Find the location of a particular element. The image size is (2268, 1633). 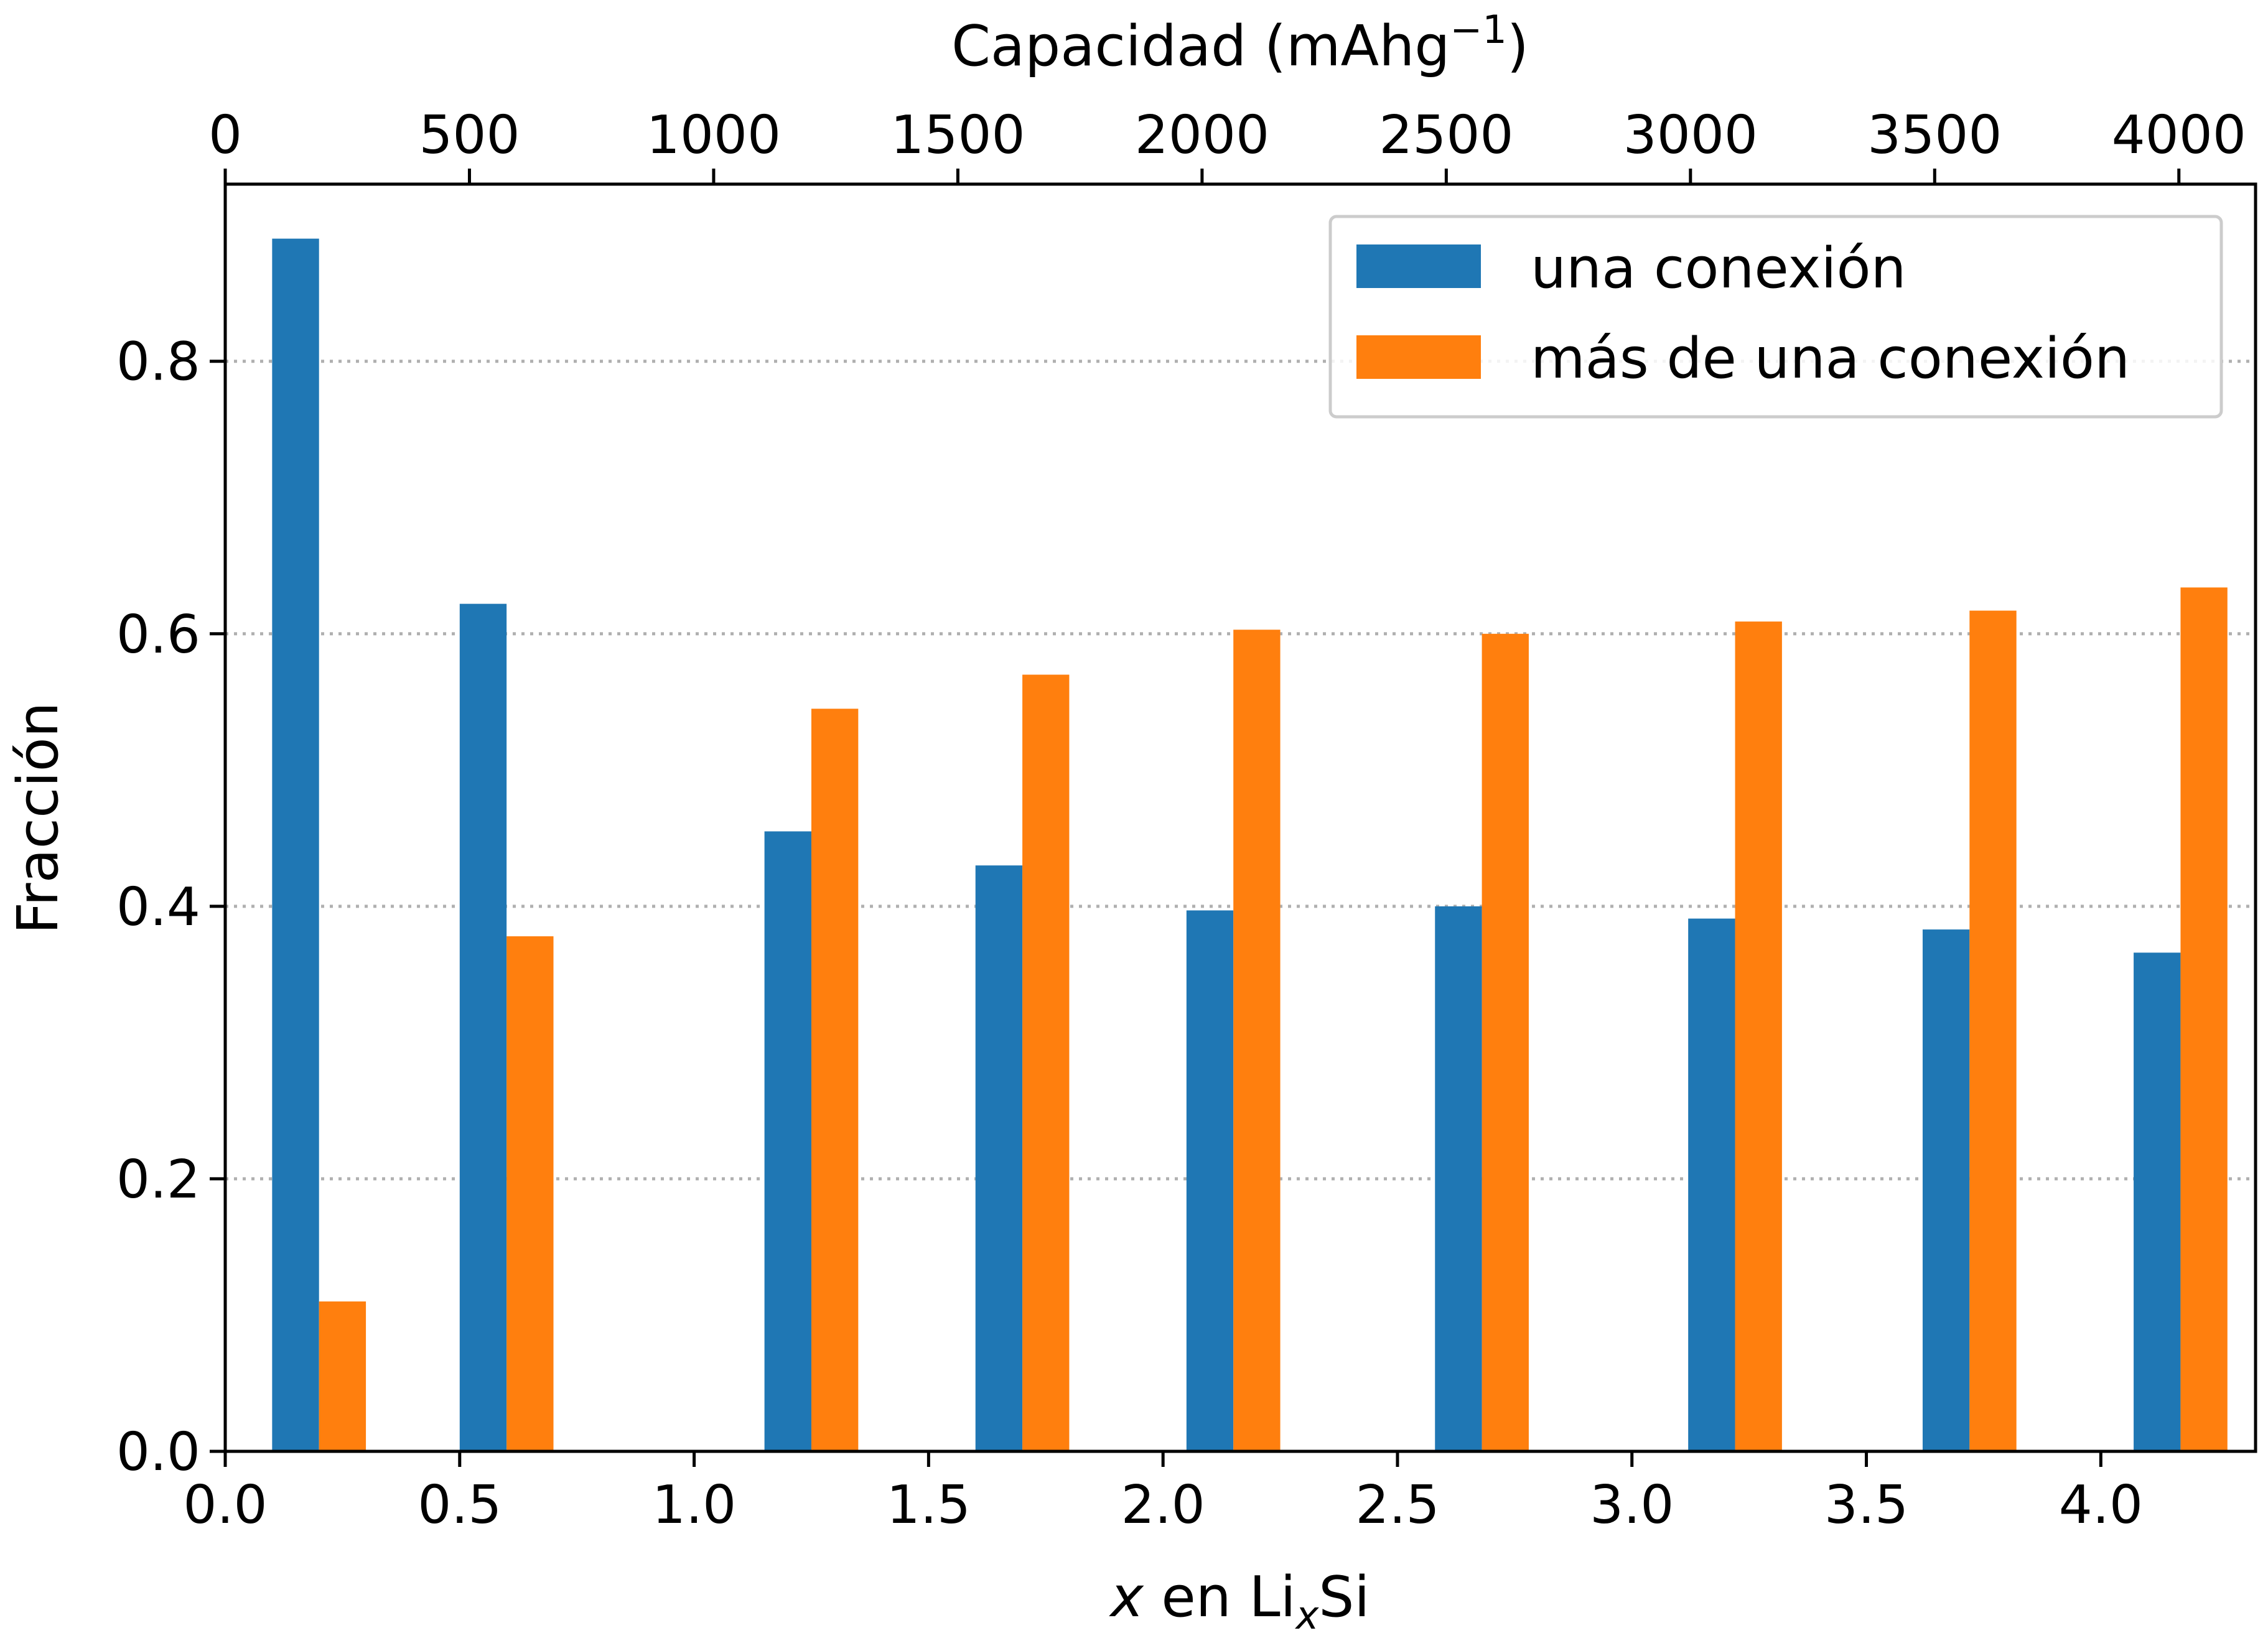

legend-label-mas-de-una-conexion: más de una conexión is located at coordinates (1830, 358).